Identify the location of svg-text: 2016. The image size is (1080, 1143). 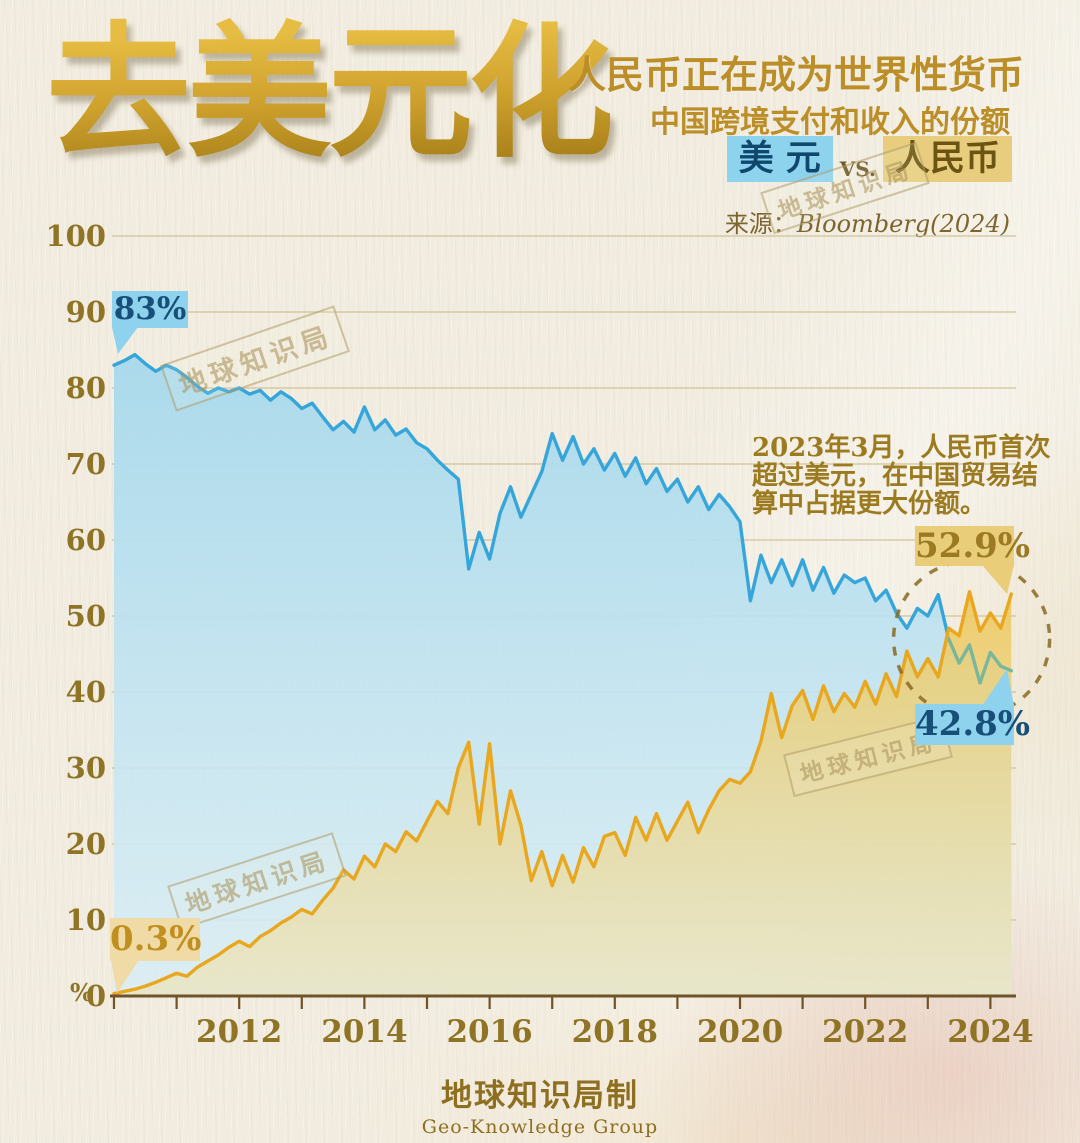
(489, 1032).